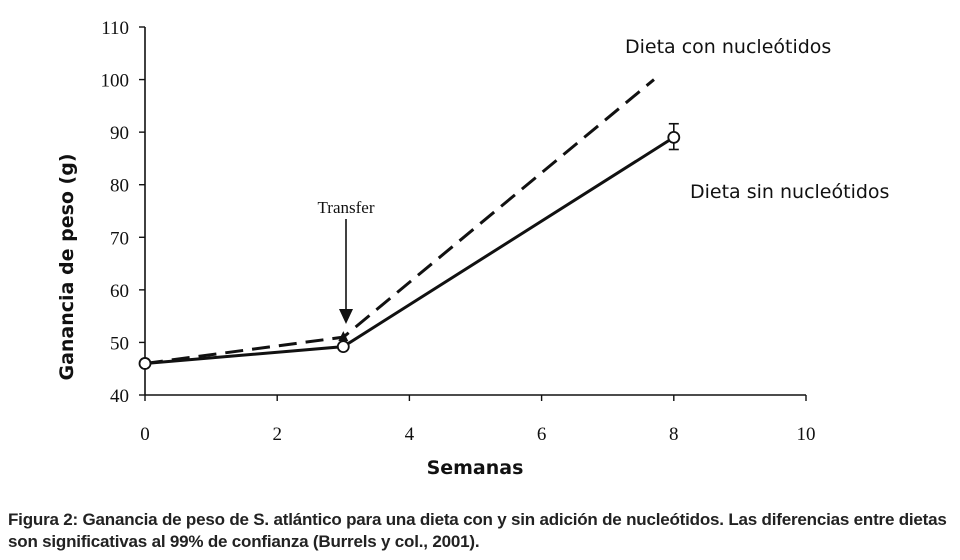 The image size is (960, 560). What do you see at coordinates (343, 336) in the screenshot?
I see `data-point-con-nucleotidos` at bounding box center [343, 336].